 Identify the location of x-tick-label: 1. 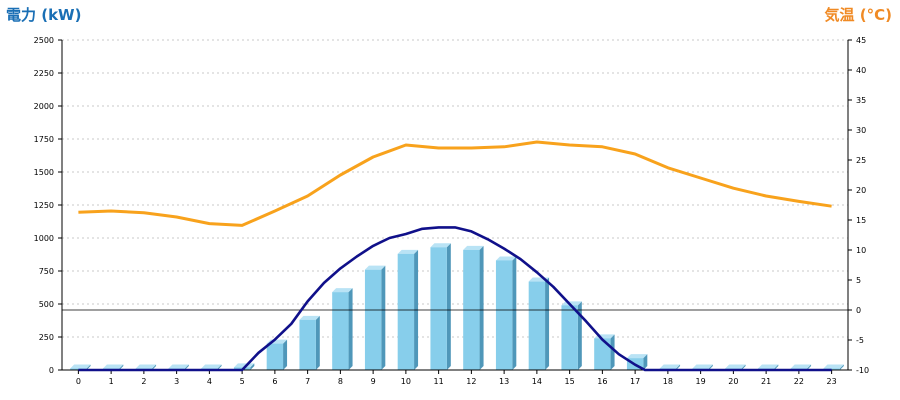
(111, 381).